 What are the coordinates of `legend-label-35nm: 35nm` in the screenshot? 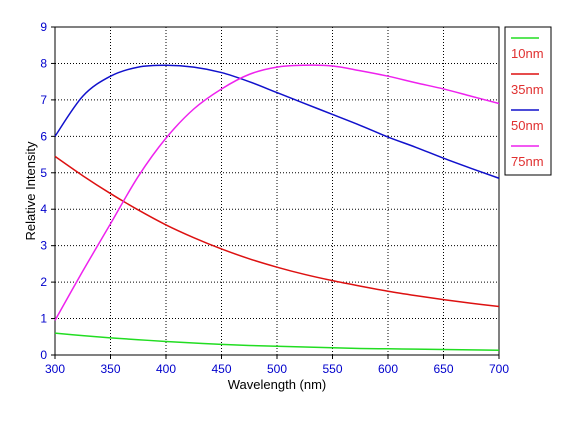 It's located at (527, 89).